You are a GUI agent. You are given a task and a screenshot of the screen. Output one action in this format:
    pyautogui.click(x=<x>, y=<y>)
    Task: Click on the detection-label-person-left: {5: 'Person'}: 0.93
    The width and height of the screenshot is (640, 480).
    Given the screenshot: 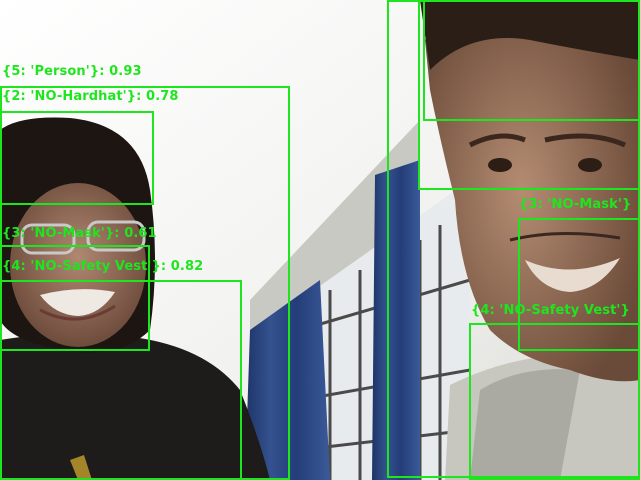 What is the action you would take?
    pyautogui.click(x=72, y=71)
    